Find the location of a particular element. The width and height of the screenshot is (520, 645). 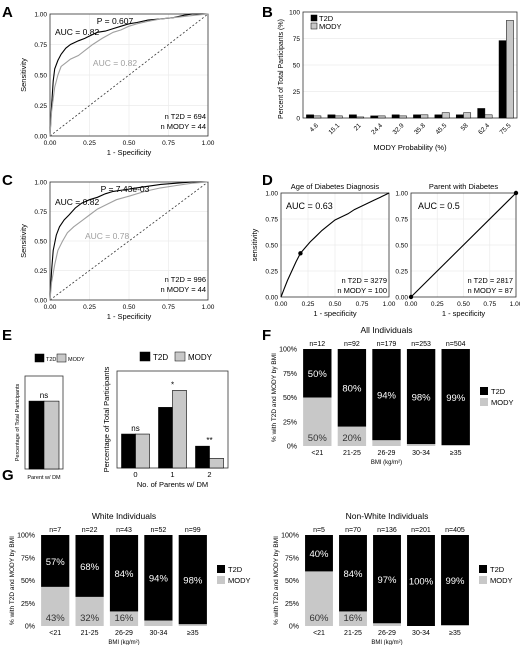

E1-legend-swatch-mody is located at coordinates (61, 358).